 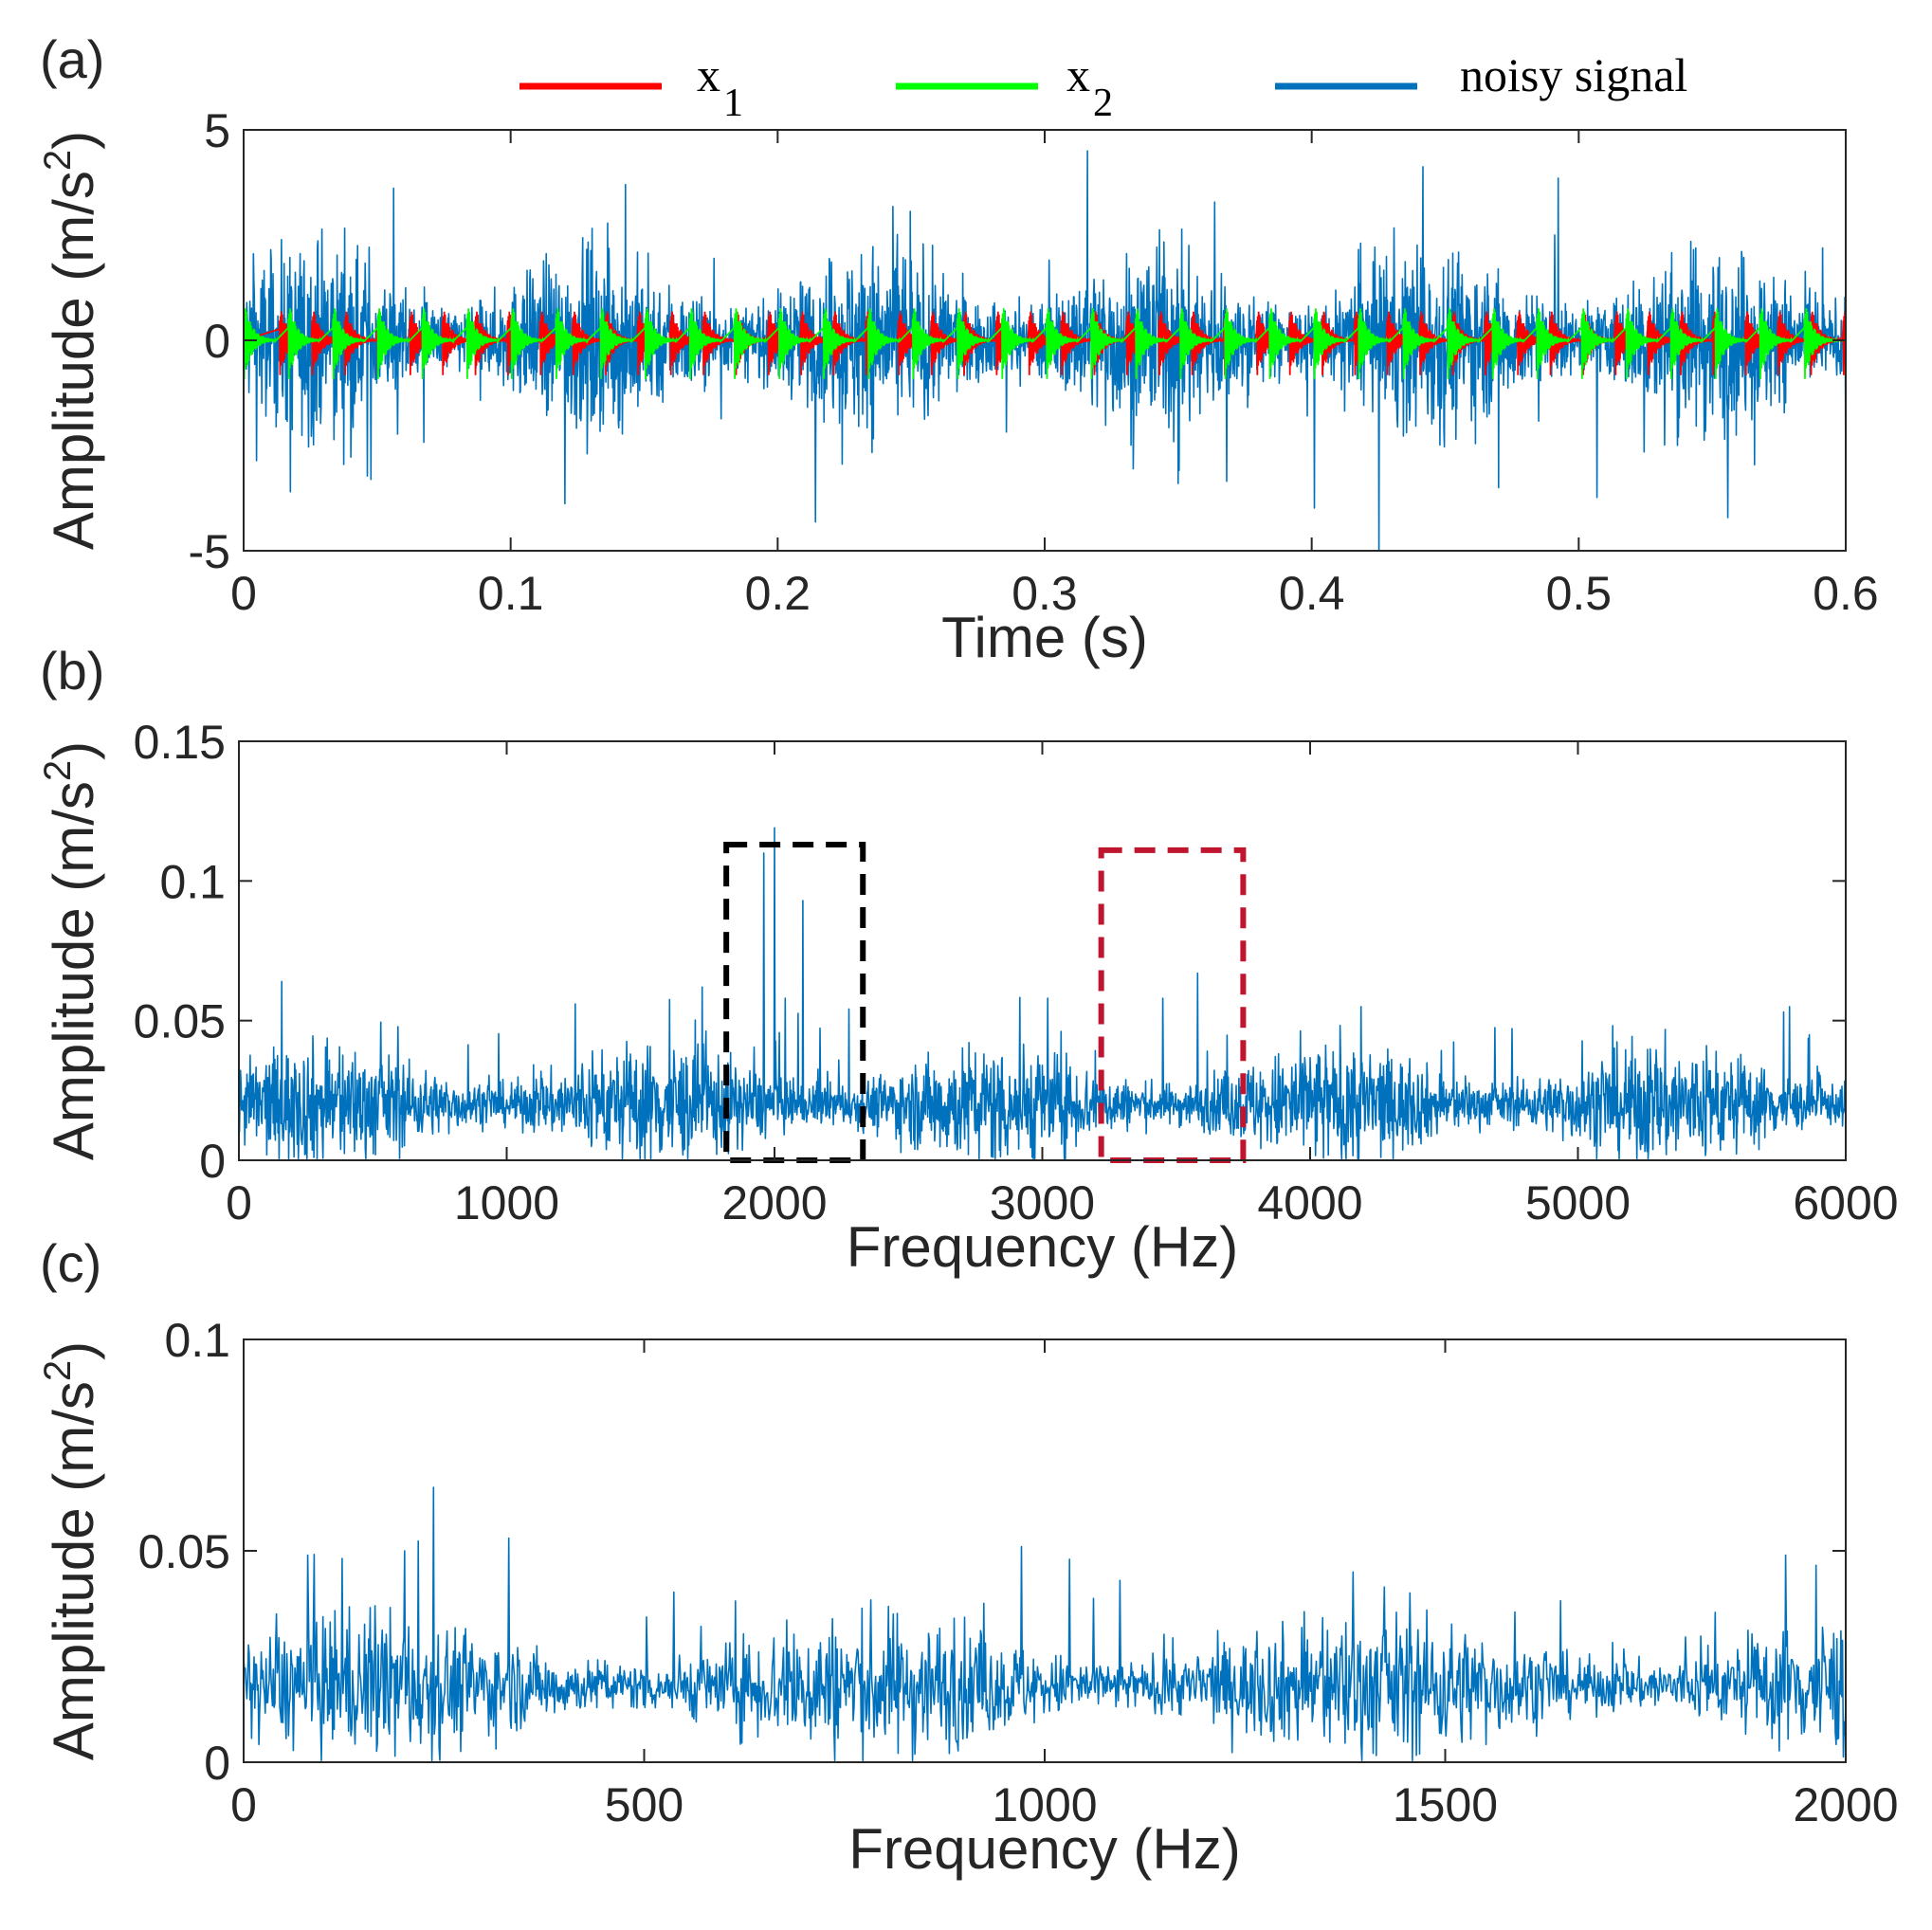 What do you see at coordinates (1312, 594) in the screenshot?
I see `x-tick-label: 0.4` at bounding box center [1312, 594].